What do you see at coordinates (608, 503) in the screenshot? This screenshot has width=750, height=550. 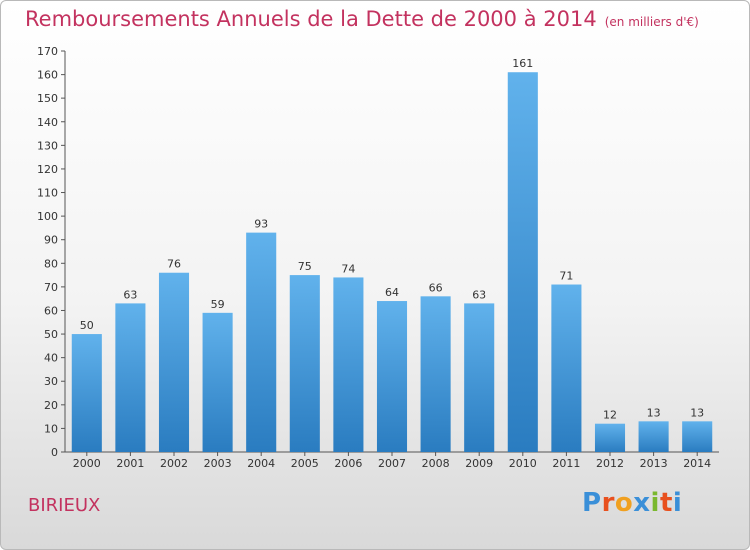 I see `logo-letter: r` at bounding box center [608, 503].